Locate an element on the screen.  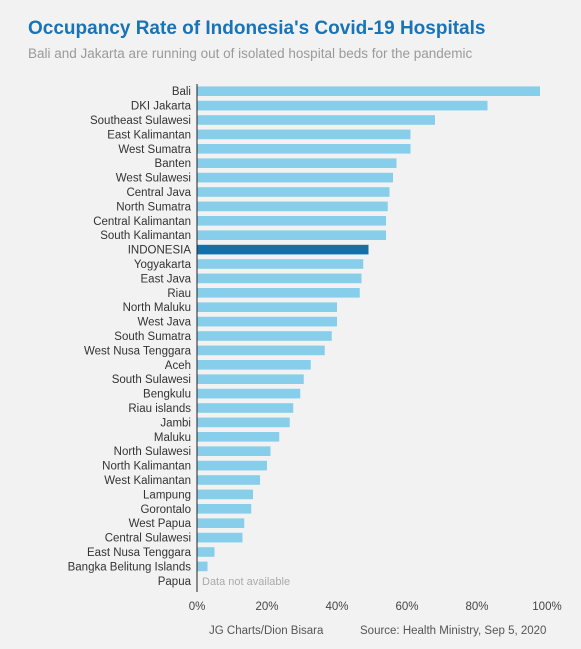
category-label: South Kalimantan is located at coordinates (145, 236).